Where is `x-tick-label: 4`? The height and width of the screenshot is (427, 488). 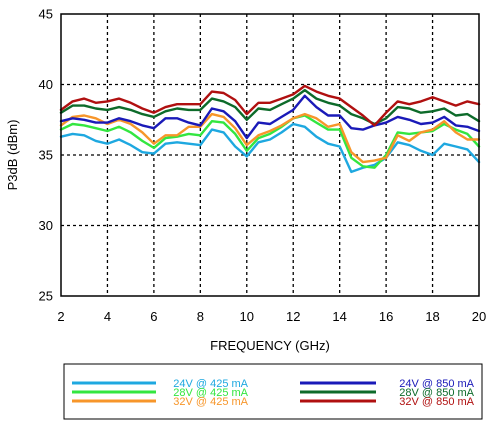 x-tick-label: 4 is located at coordinates (107, 316).